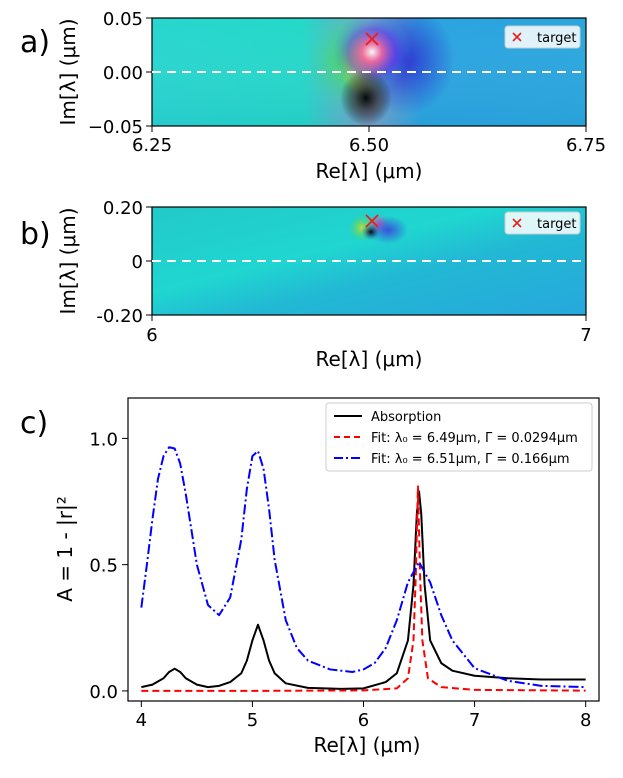 Image resolution: width=623 pixels, height=778 pixels. Describe the element at coordinates (123, 208) in the screenshot. I see `y-tick-b-top: 0.20` at that location.